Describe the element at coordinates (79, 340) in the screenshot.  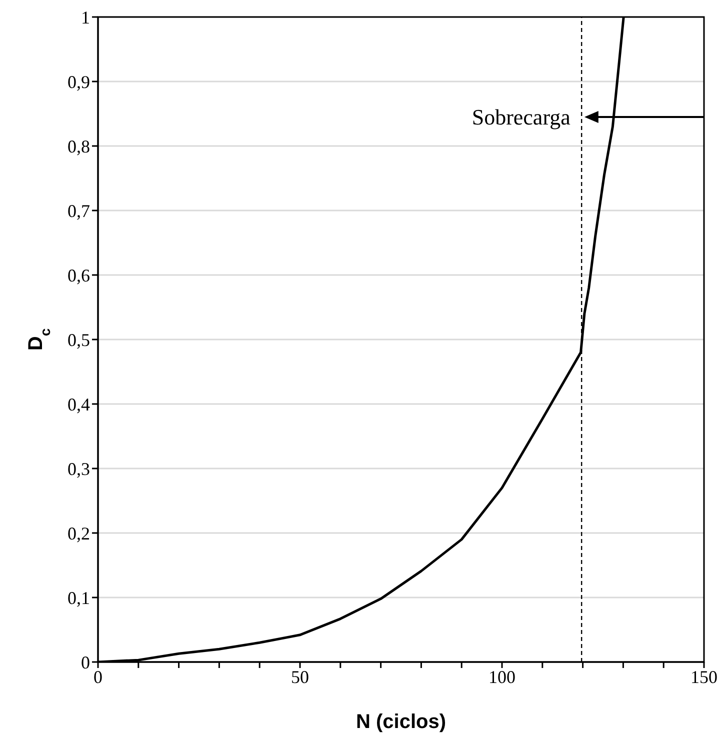
I see `y-tick-label: 0,5` at that location.